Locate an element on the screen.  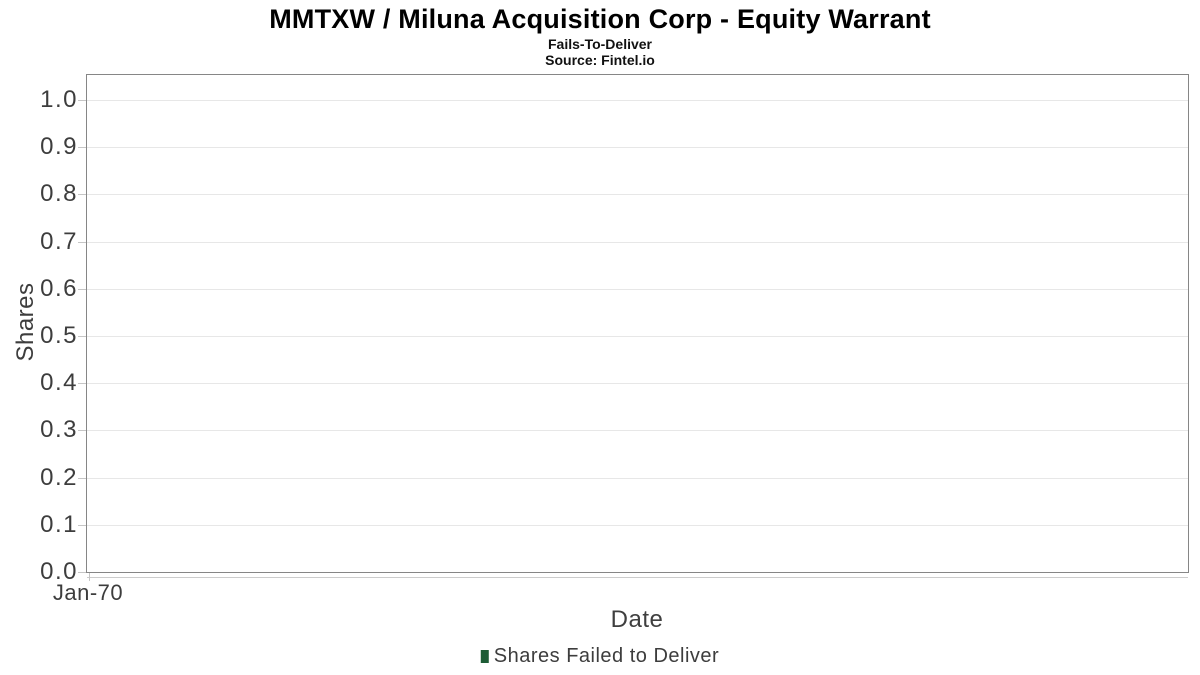
y-tick-label: 0.2 is located at coordinates (59, 477).